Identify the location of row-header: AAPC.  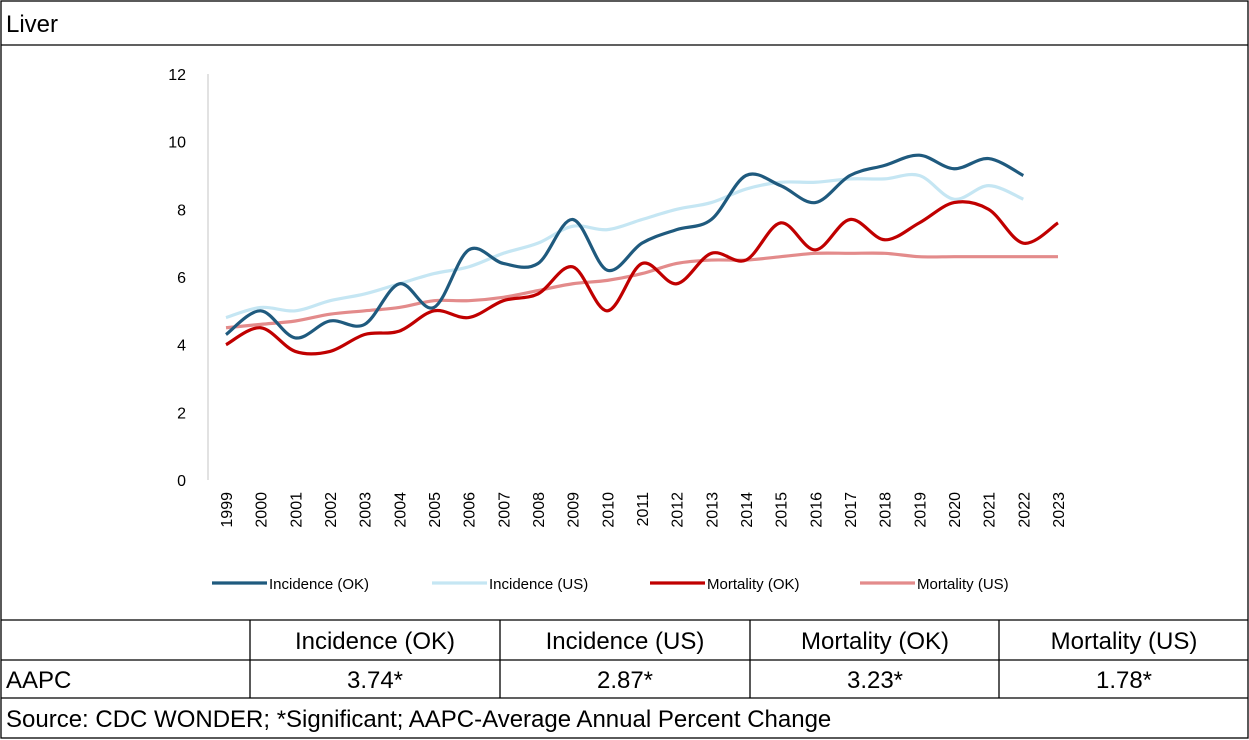
(38, 680).